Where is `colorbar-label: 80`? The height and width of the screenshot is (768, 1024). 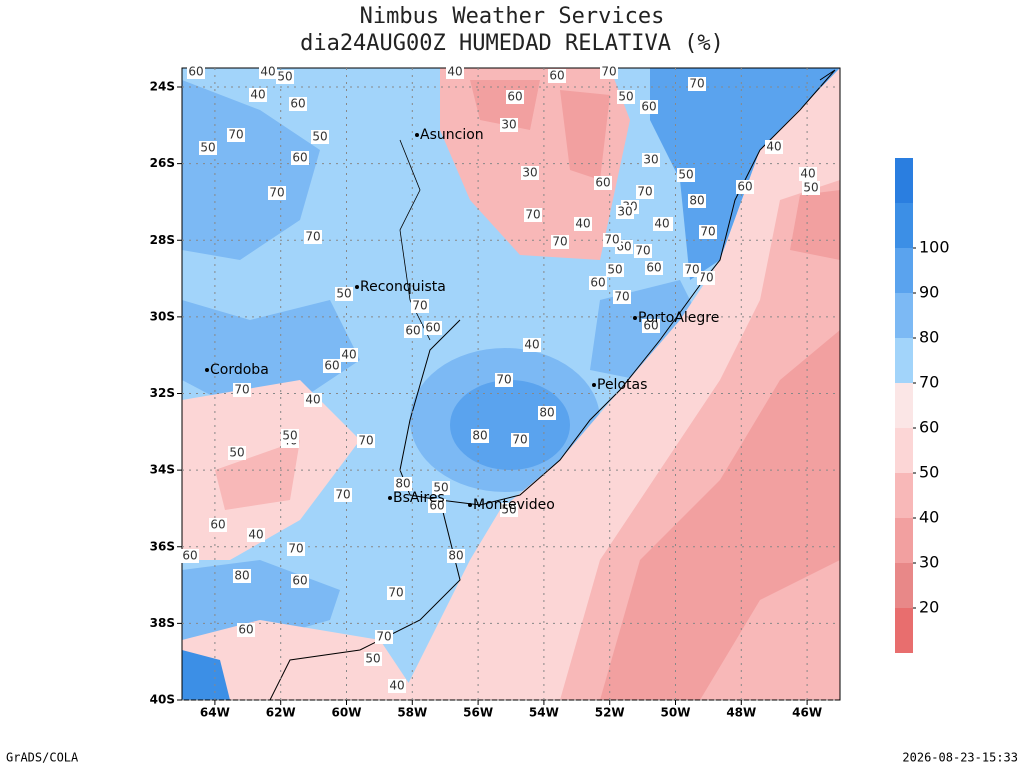
colorbar-label: 80 is located at coordinates (929, 337).